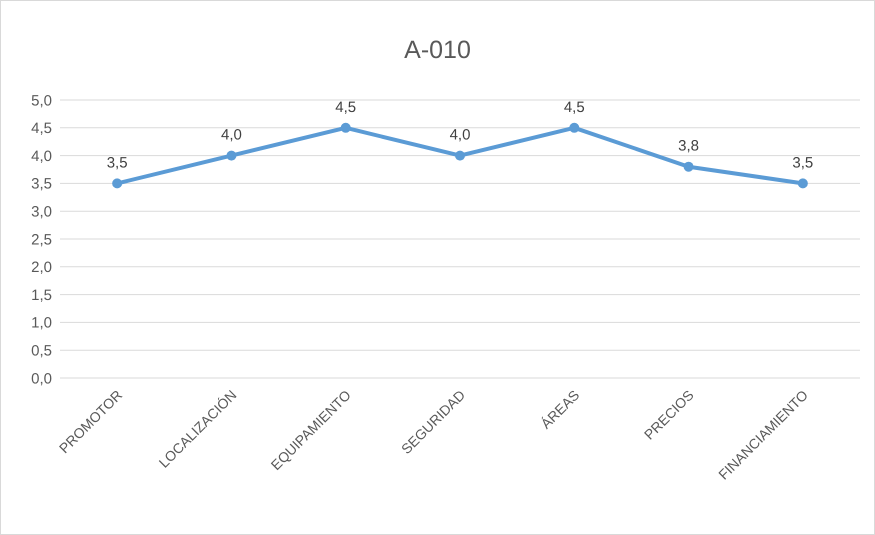 This screenshot has height=535, width=875. What do you see at coordinates (41, 239) in the screenshot?
I see `y-tick-label: 2,5` at bounding box center [41, 239].